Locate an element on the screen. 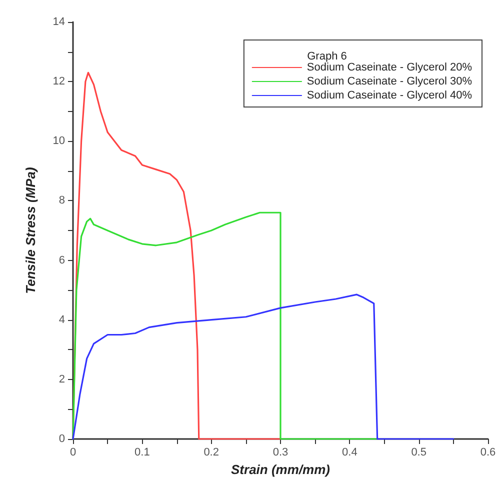  y-tick-label: 6 is located at coordinates (61, 260).